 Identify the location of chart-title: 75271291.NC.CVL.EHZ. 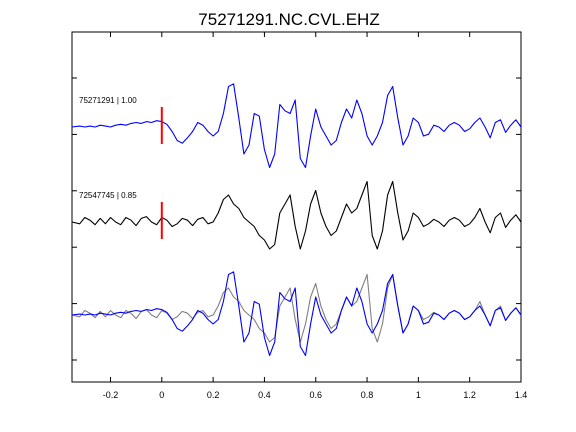
(288, 19).